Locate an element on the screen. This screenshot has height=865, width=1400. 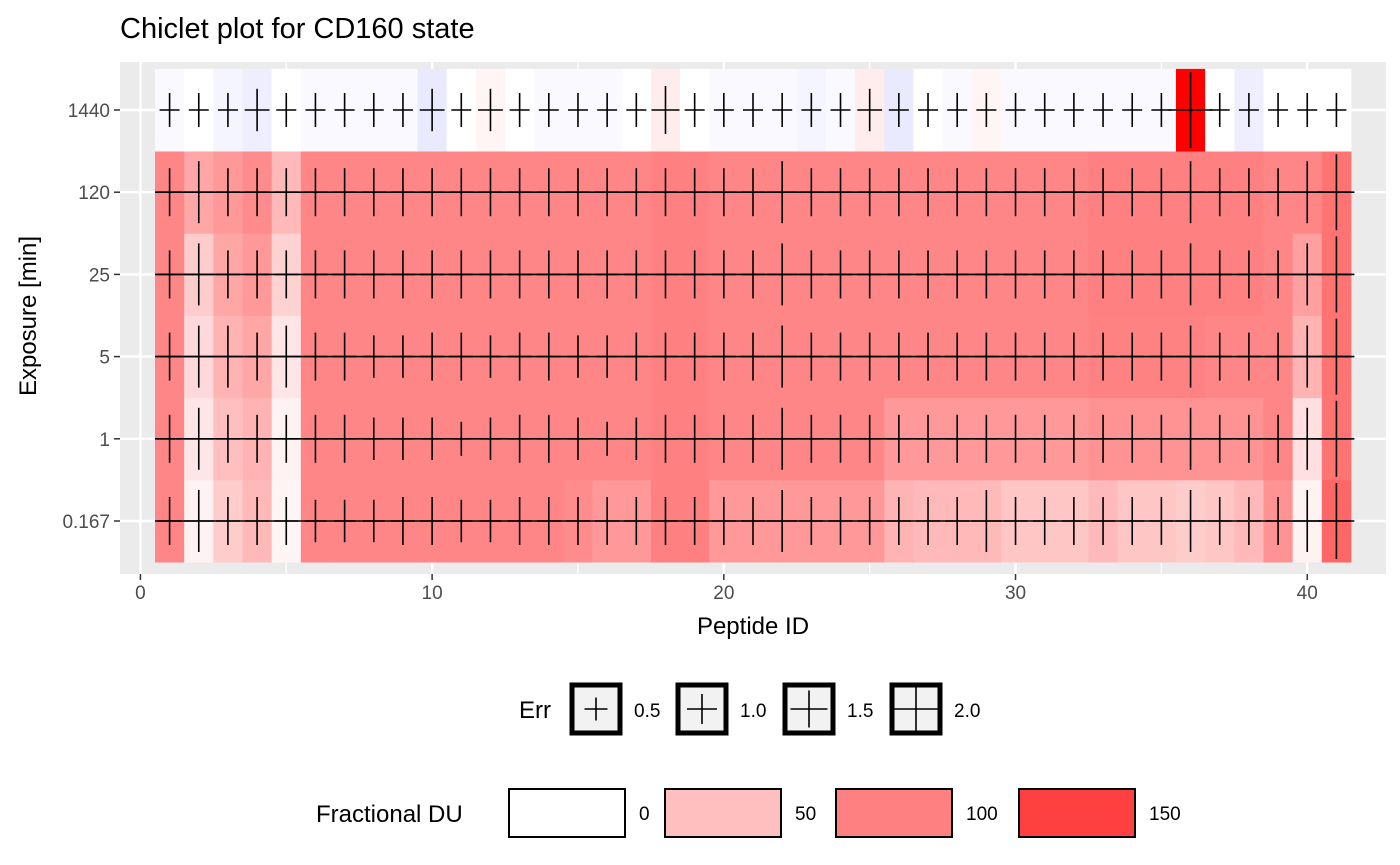
x-tick-label: 10 is located at coordinates (432, 593).